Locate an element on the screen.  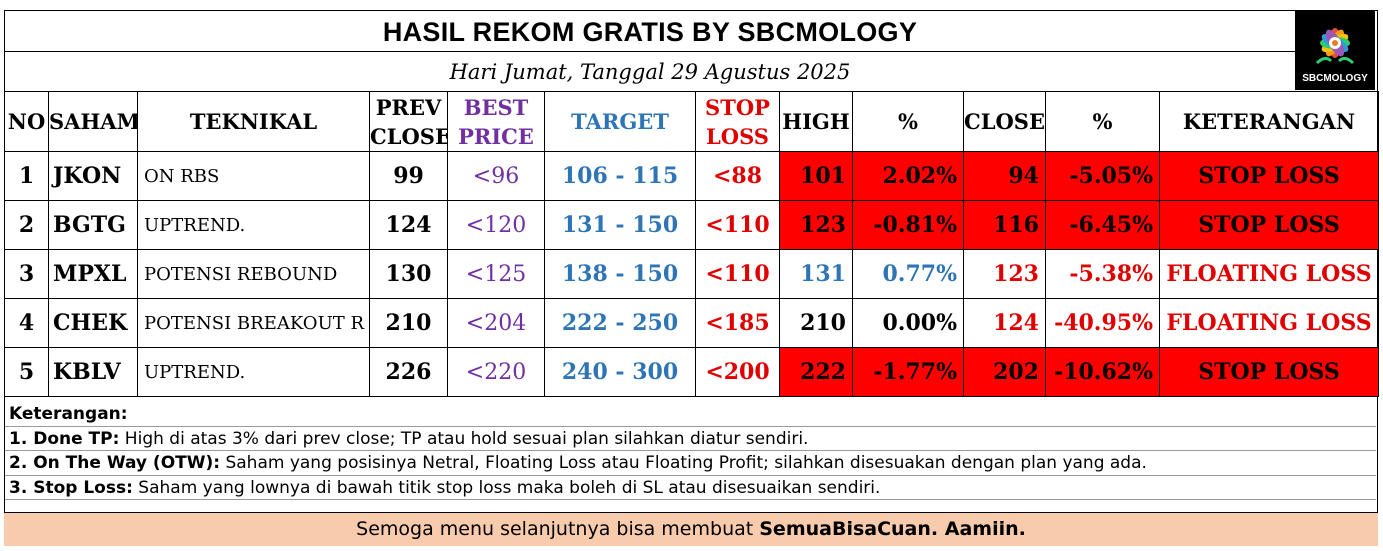
header-stop-loss: STOP LOSS is located at coordinates (737, 121).